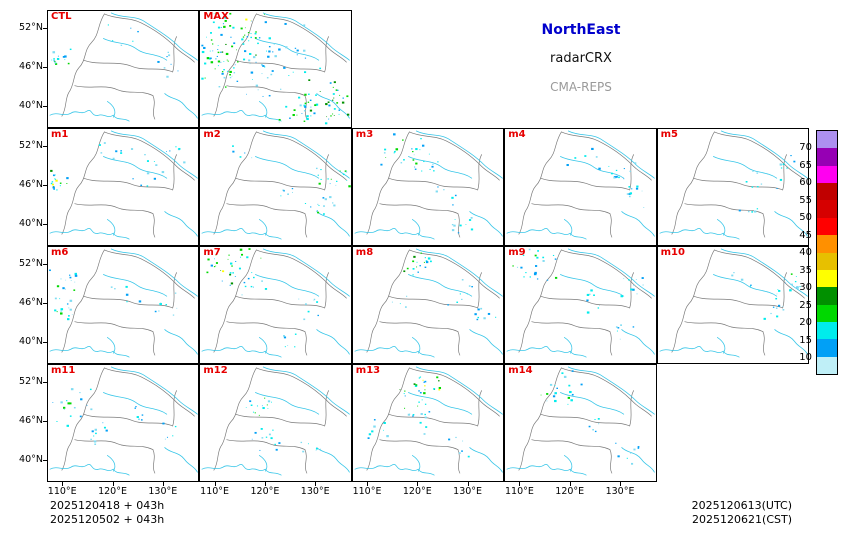 This screenshot has height=543, width=860. What do you see at coordinates (428, 305) in the screenshot?
I see `panel-m8: m8` at bounding box center [428, 305].